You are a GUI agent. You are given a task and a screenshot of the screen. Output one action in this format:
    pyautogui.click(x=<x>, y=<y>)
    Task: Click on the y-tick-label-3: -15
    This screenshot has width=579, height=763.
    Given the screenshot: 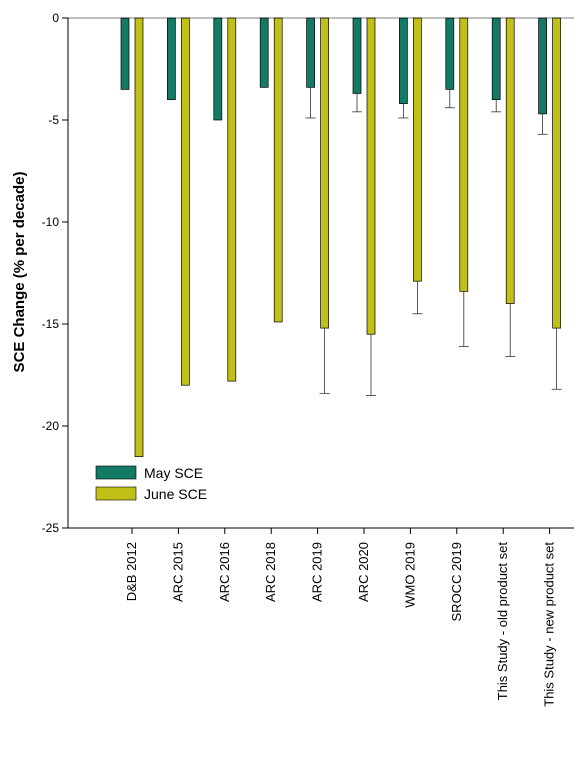 What is the action you would take?
    pyautogui.click(x=51, y=324)
    